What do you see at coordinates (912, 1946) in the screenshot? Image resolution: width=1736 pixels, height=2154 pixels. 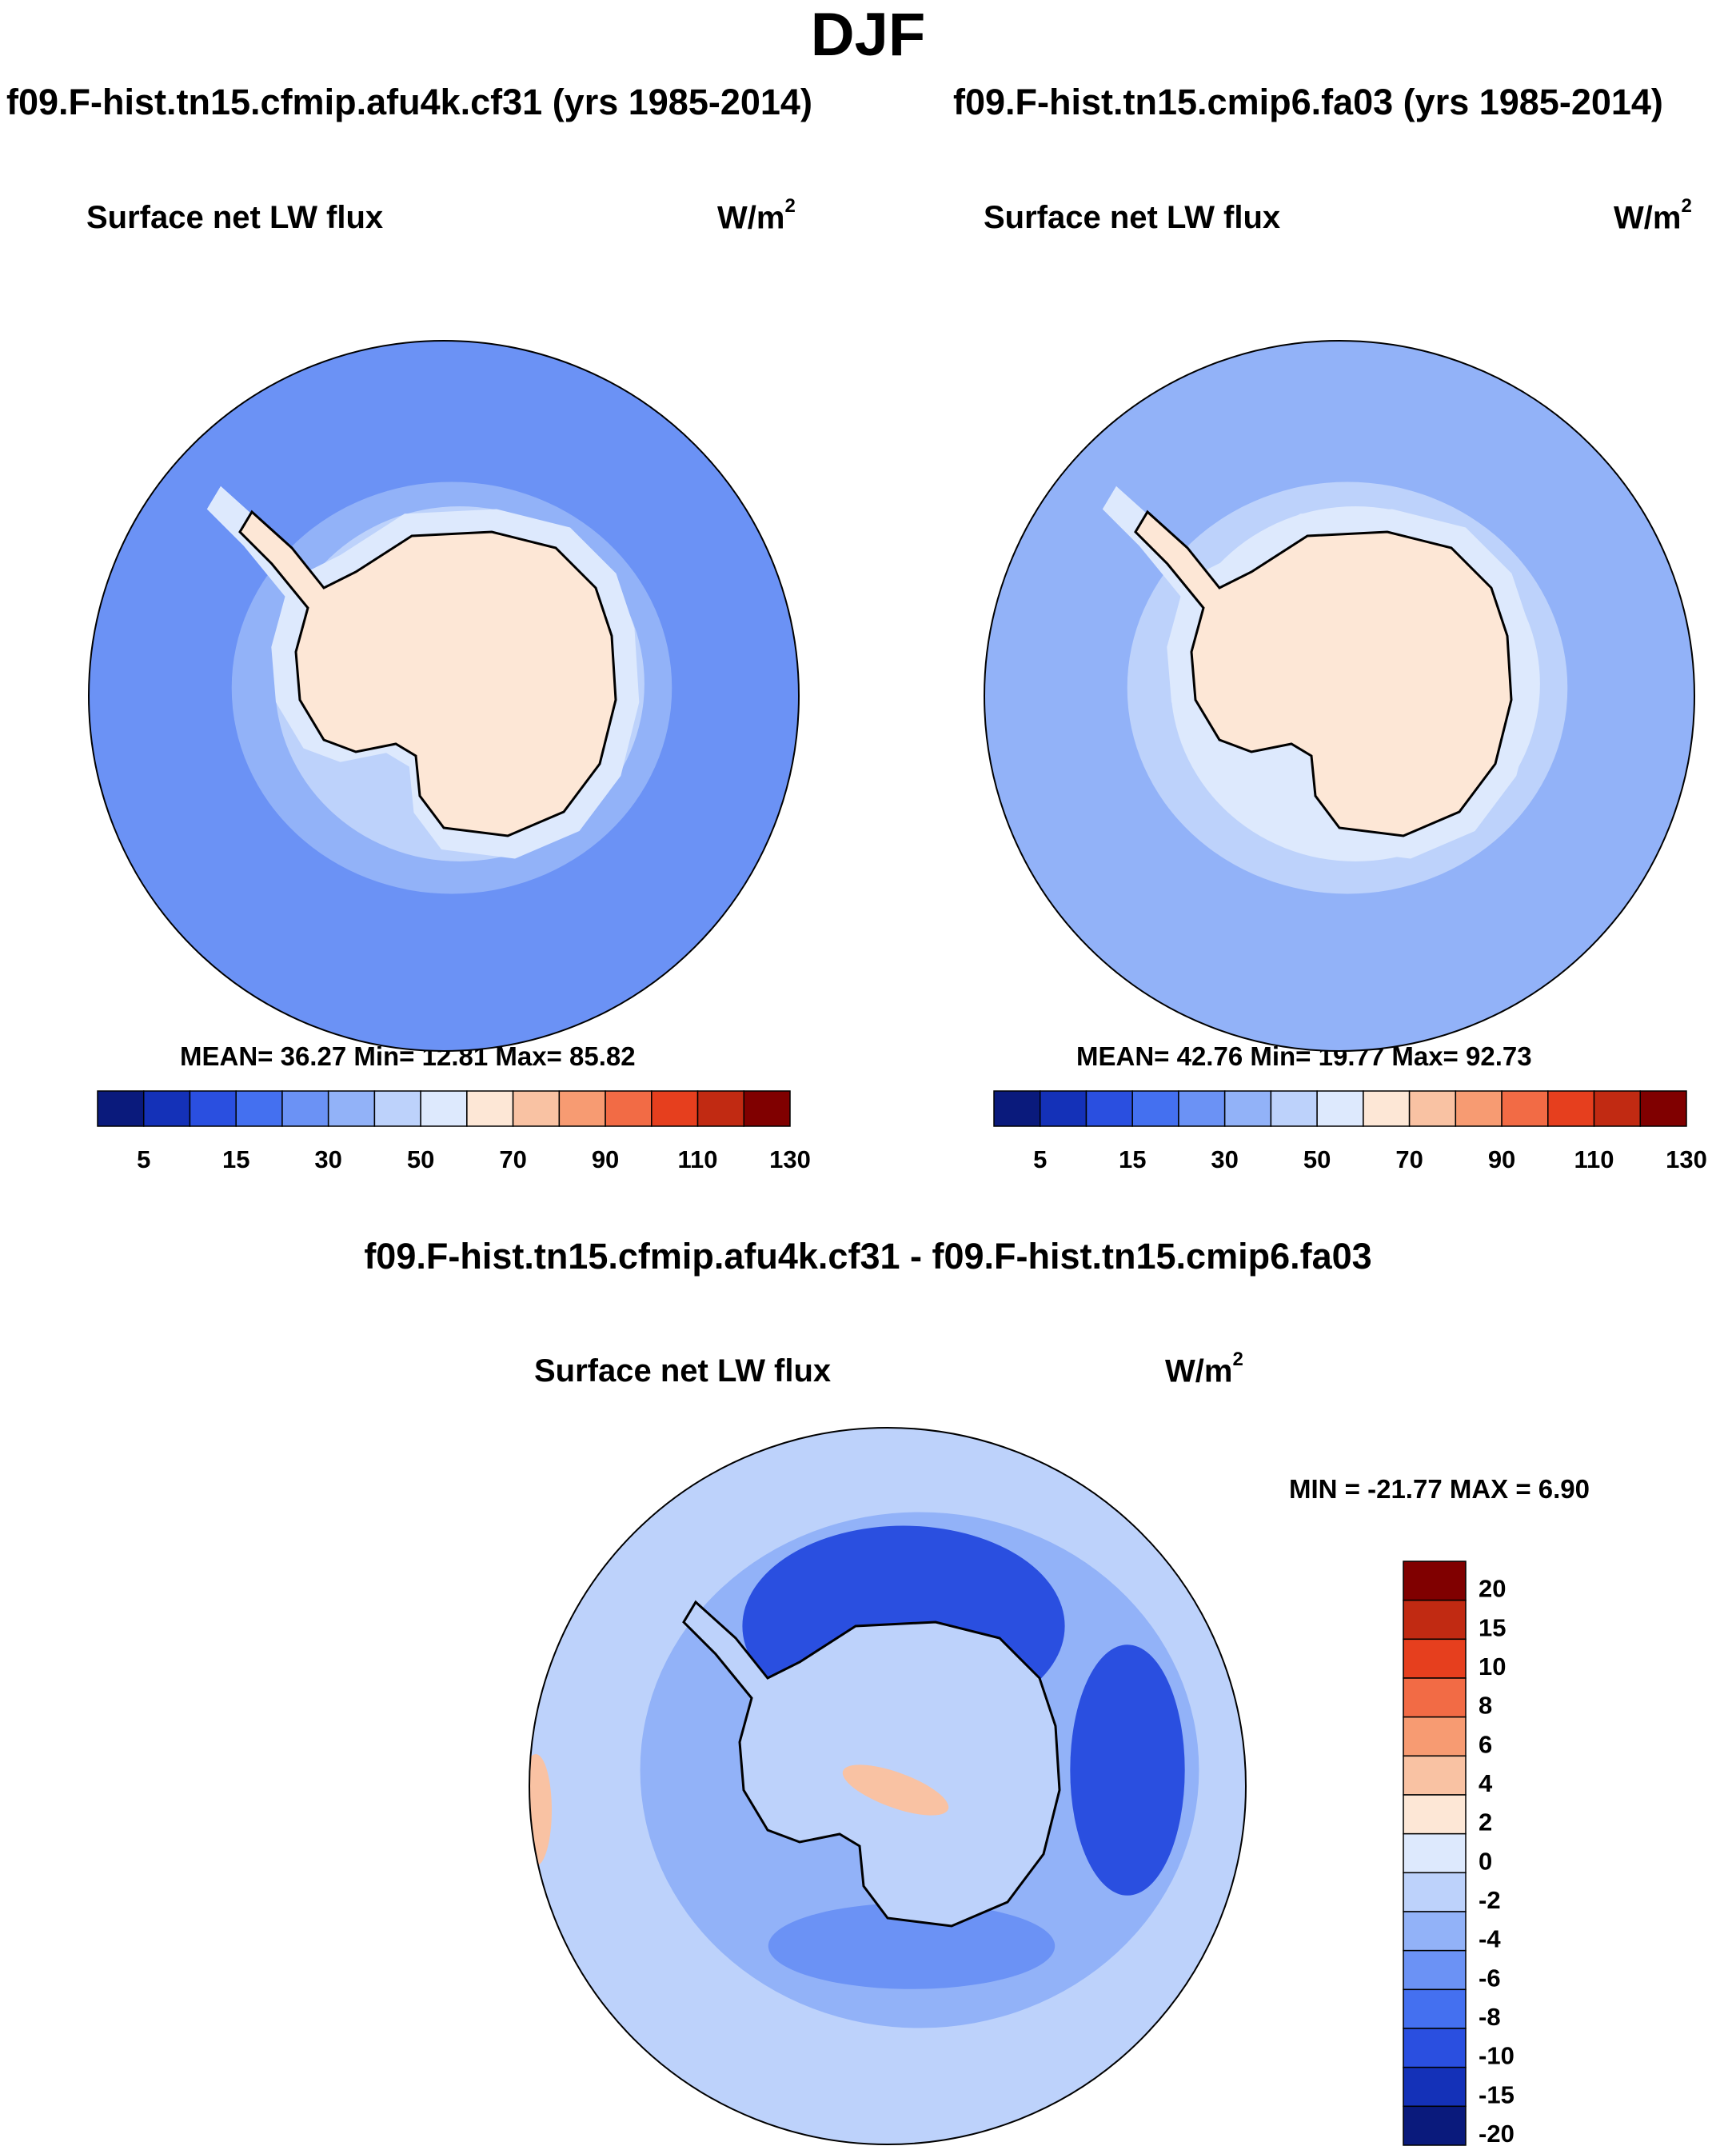 I see `field-negative-south` at bounding box center [912, 1946].